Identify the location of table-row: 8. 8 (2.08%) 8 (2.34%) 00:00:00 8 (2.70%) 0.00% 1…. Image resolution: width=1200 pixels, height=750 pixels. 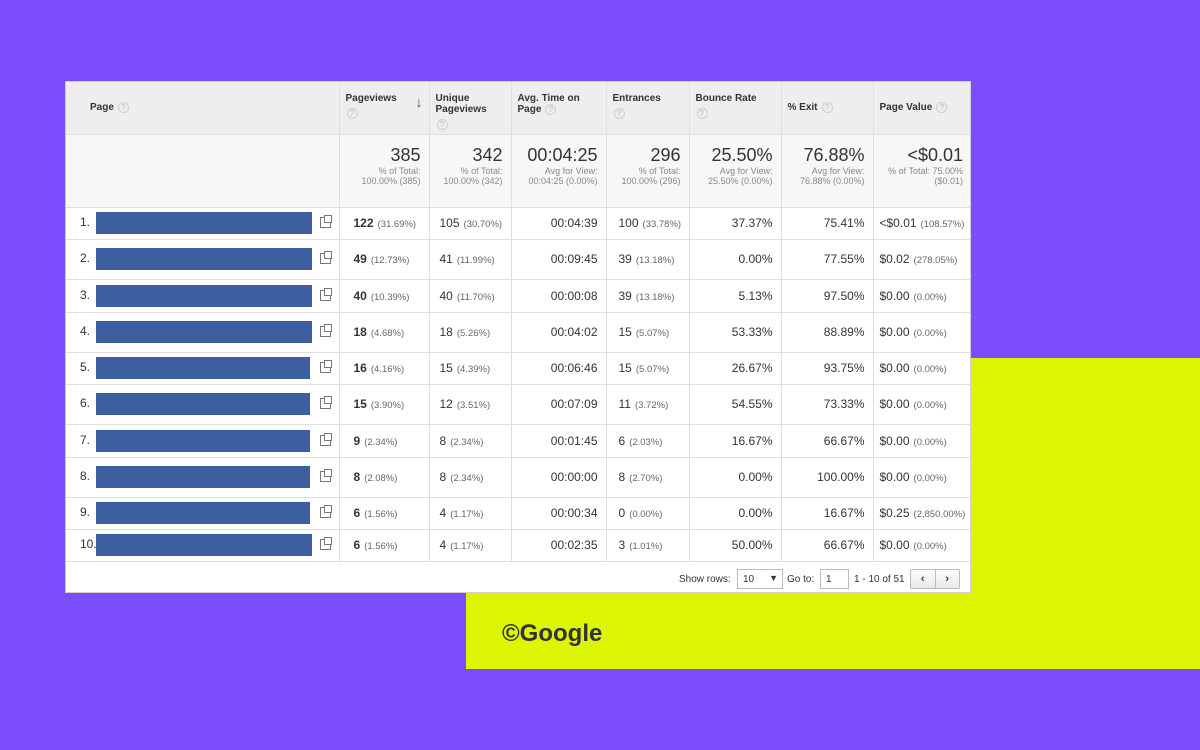
(518, 477).